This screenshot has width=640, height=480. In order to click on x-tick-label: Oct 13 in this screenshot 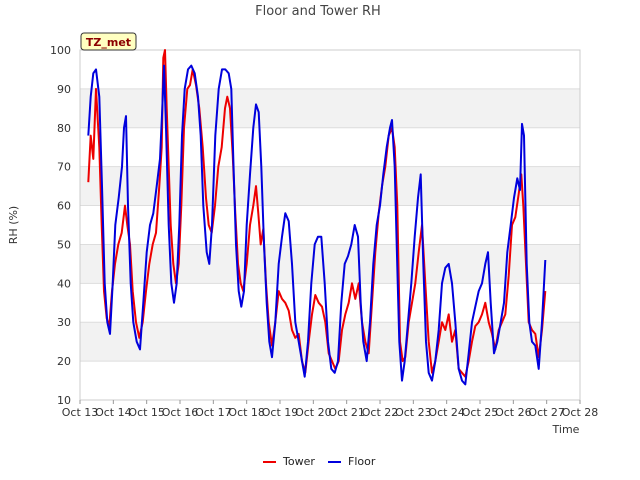, I will do `click(80, 412)`.